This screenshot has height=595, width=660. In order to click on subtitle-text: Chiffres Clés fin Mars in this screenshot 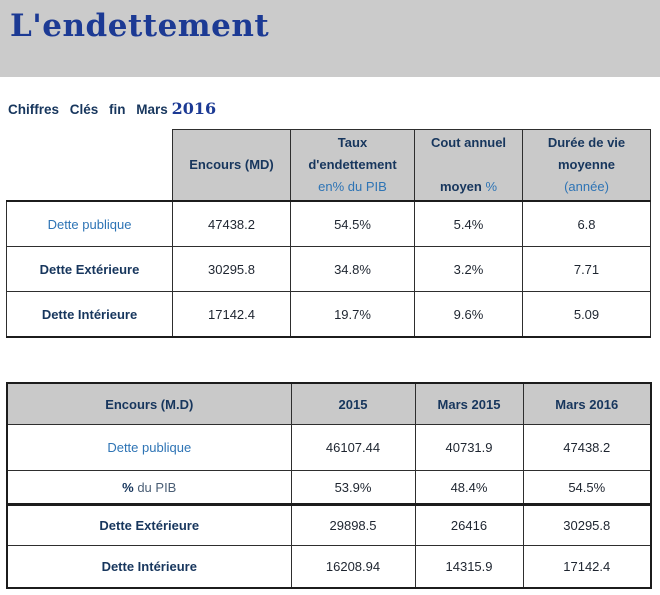, I will do `click(88, 109)`.